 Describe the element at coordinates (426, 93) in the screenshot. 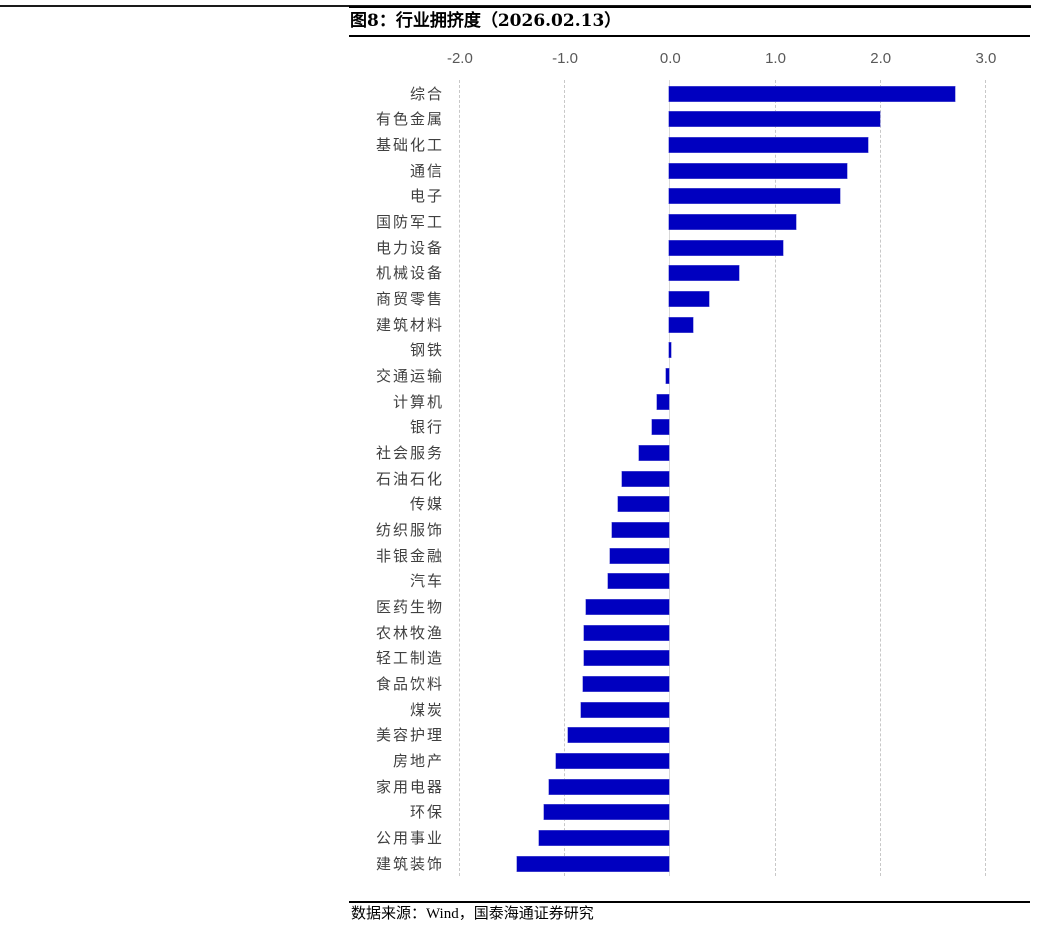

I see `category-label: 综合` at that location.